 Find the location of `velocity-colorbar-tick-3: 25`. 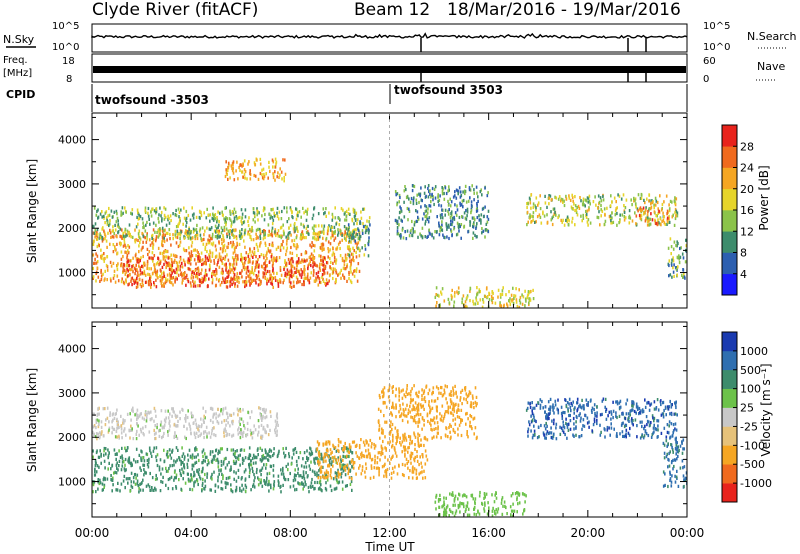

velocity-colorbar-tick-3: 25 is located at coordinates (747, 408).